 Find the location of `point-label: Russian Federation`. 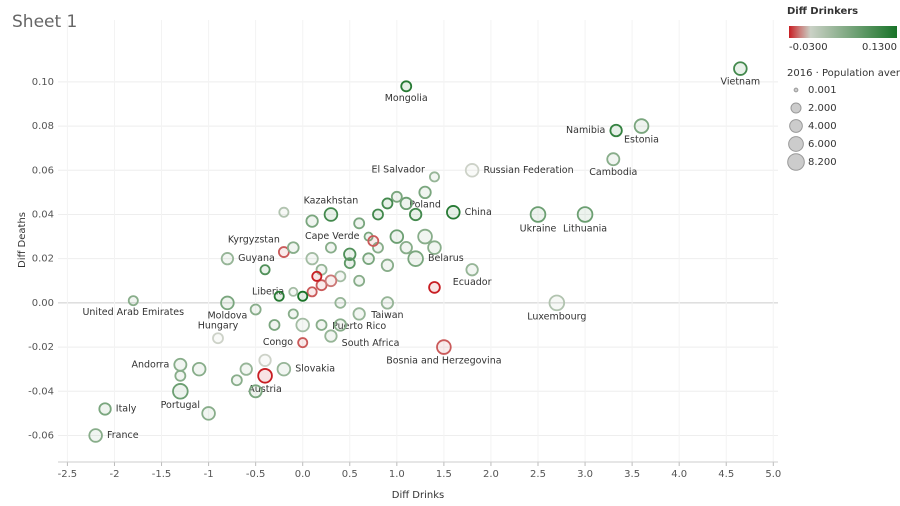

point-label: Russian Federation is located at coordinates (528, 170).